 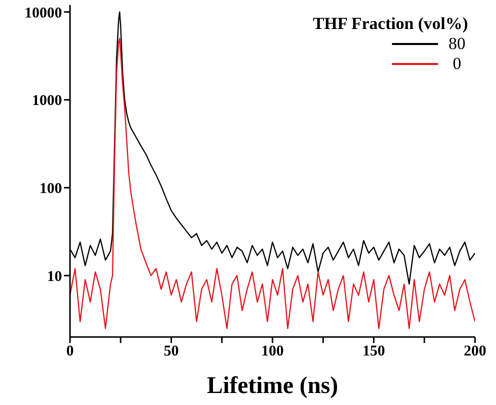 I want to click on y-tick-label: 1000, so click(x=47, y=101).